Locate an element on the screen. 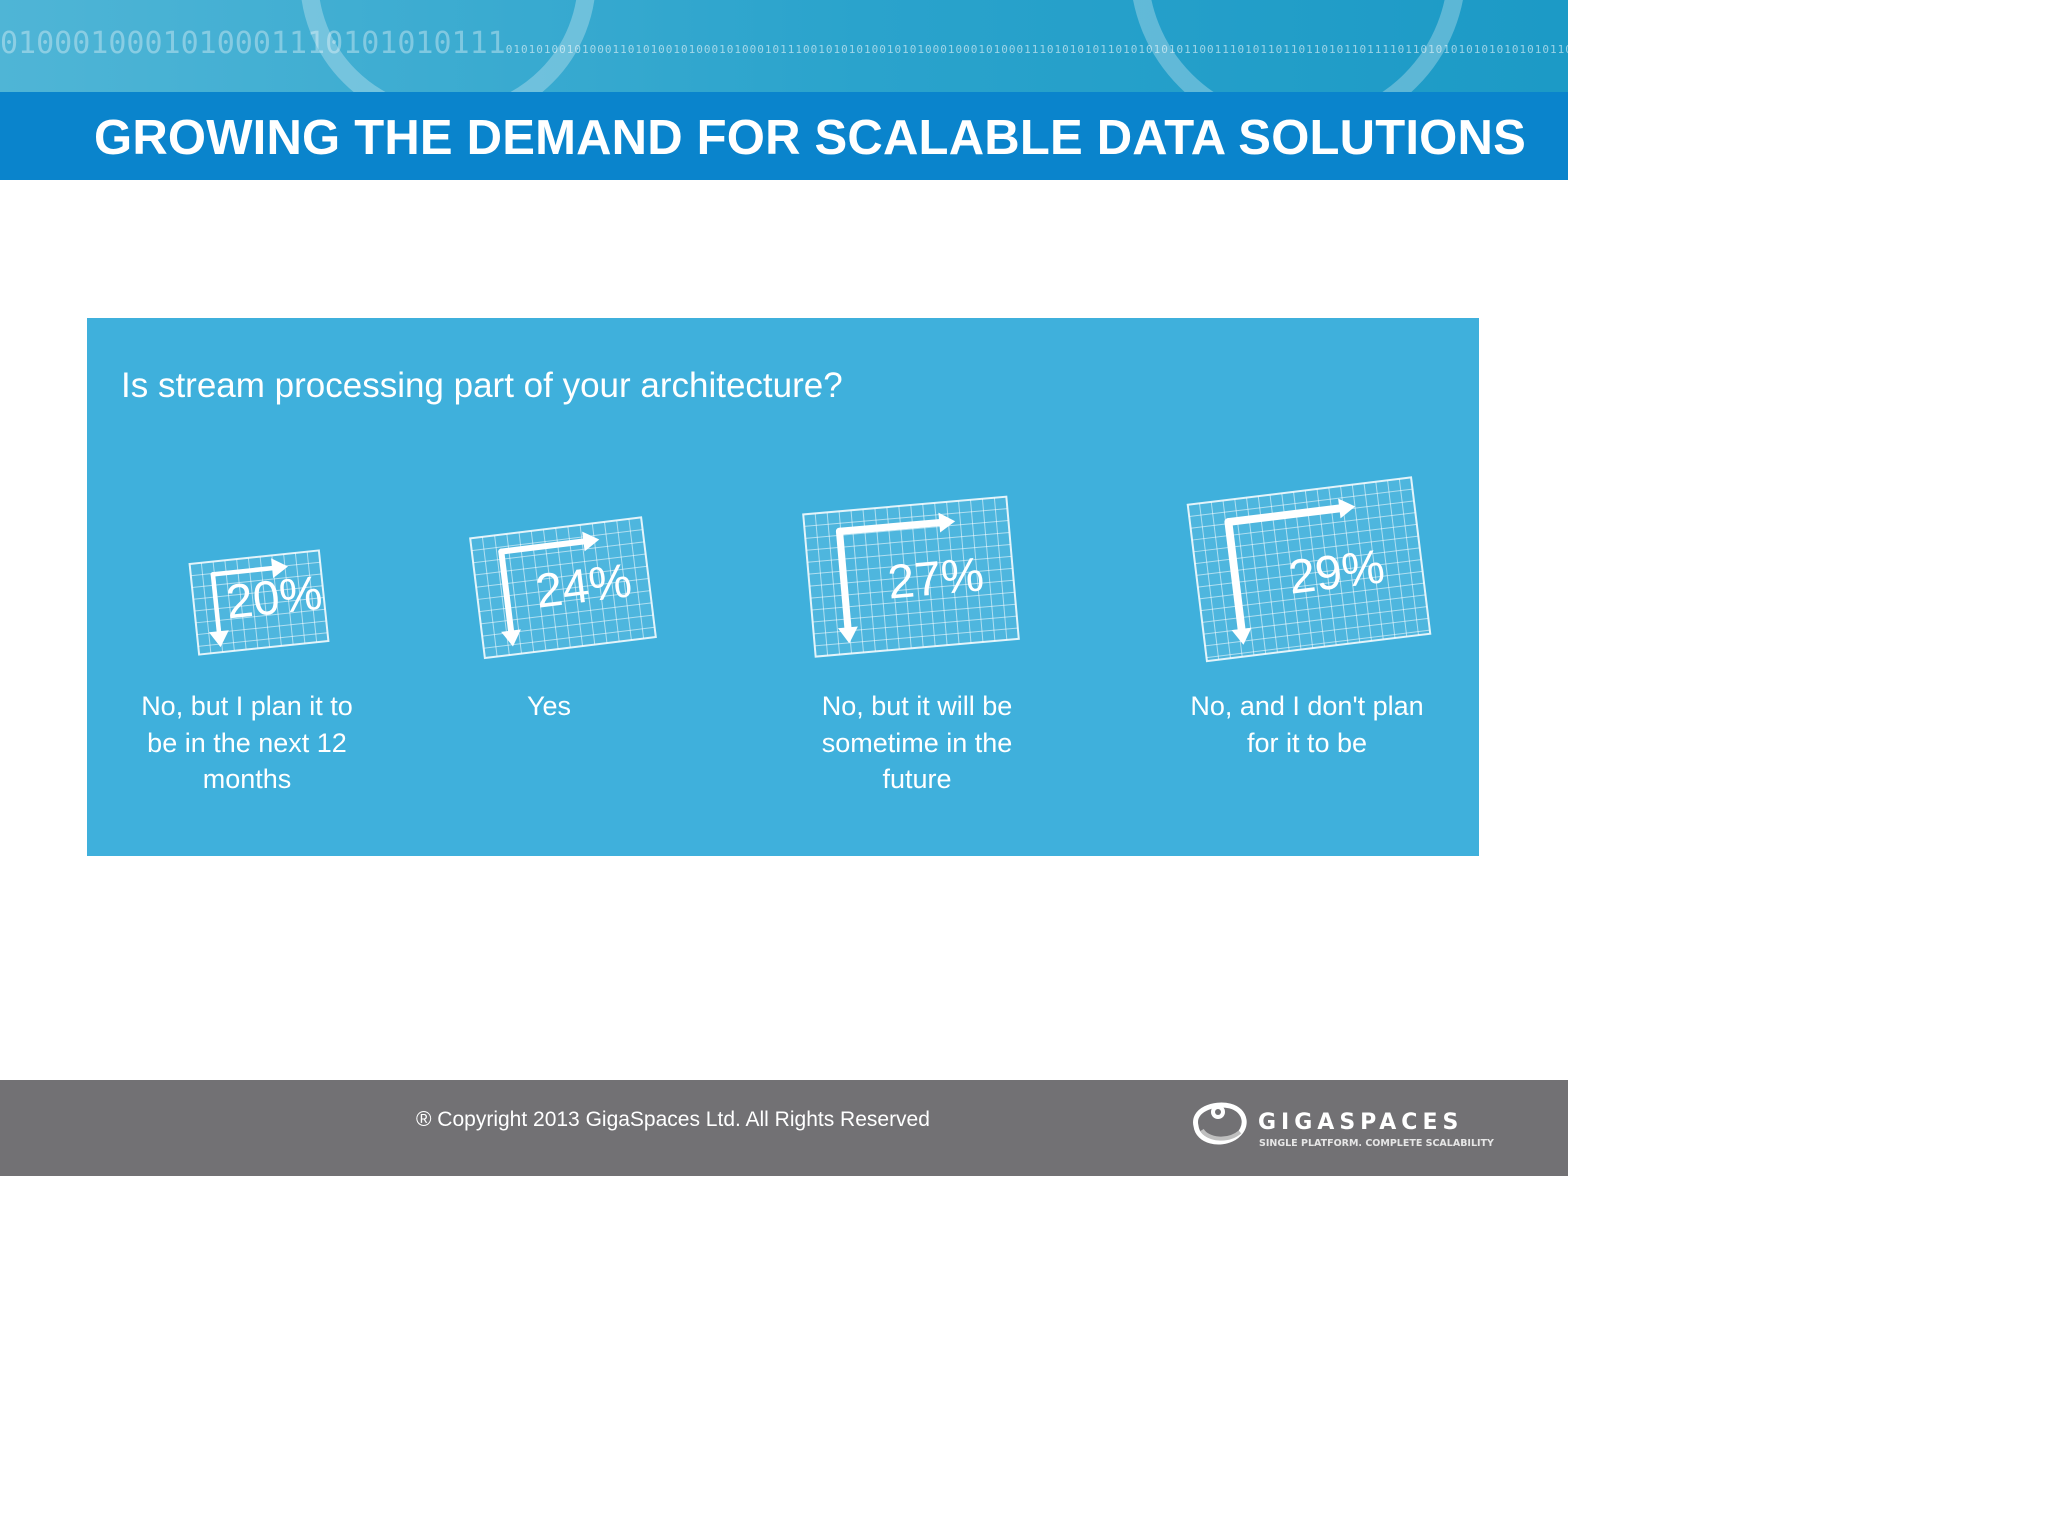 Image resolution: width=2048 pixels, height=1536 pixels. title-bar is located at coordinates (784, 136).